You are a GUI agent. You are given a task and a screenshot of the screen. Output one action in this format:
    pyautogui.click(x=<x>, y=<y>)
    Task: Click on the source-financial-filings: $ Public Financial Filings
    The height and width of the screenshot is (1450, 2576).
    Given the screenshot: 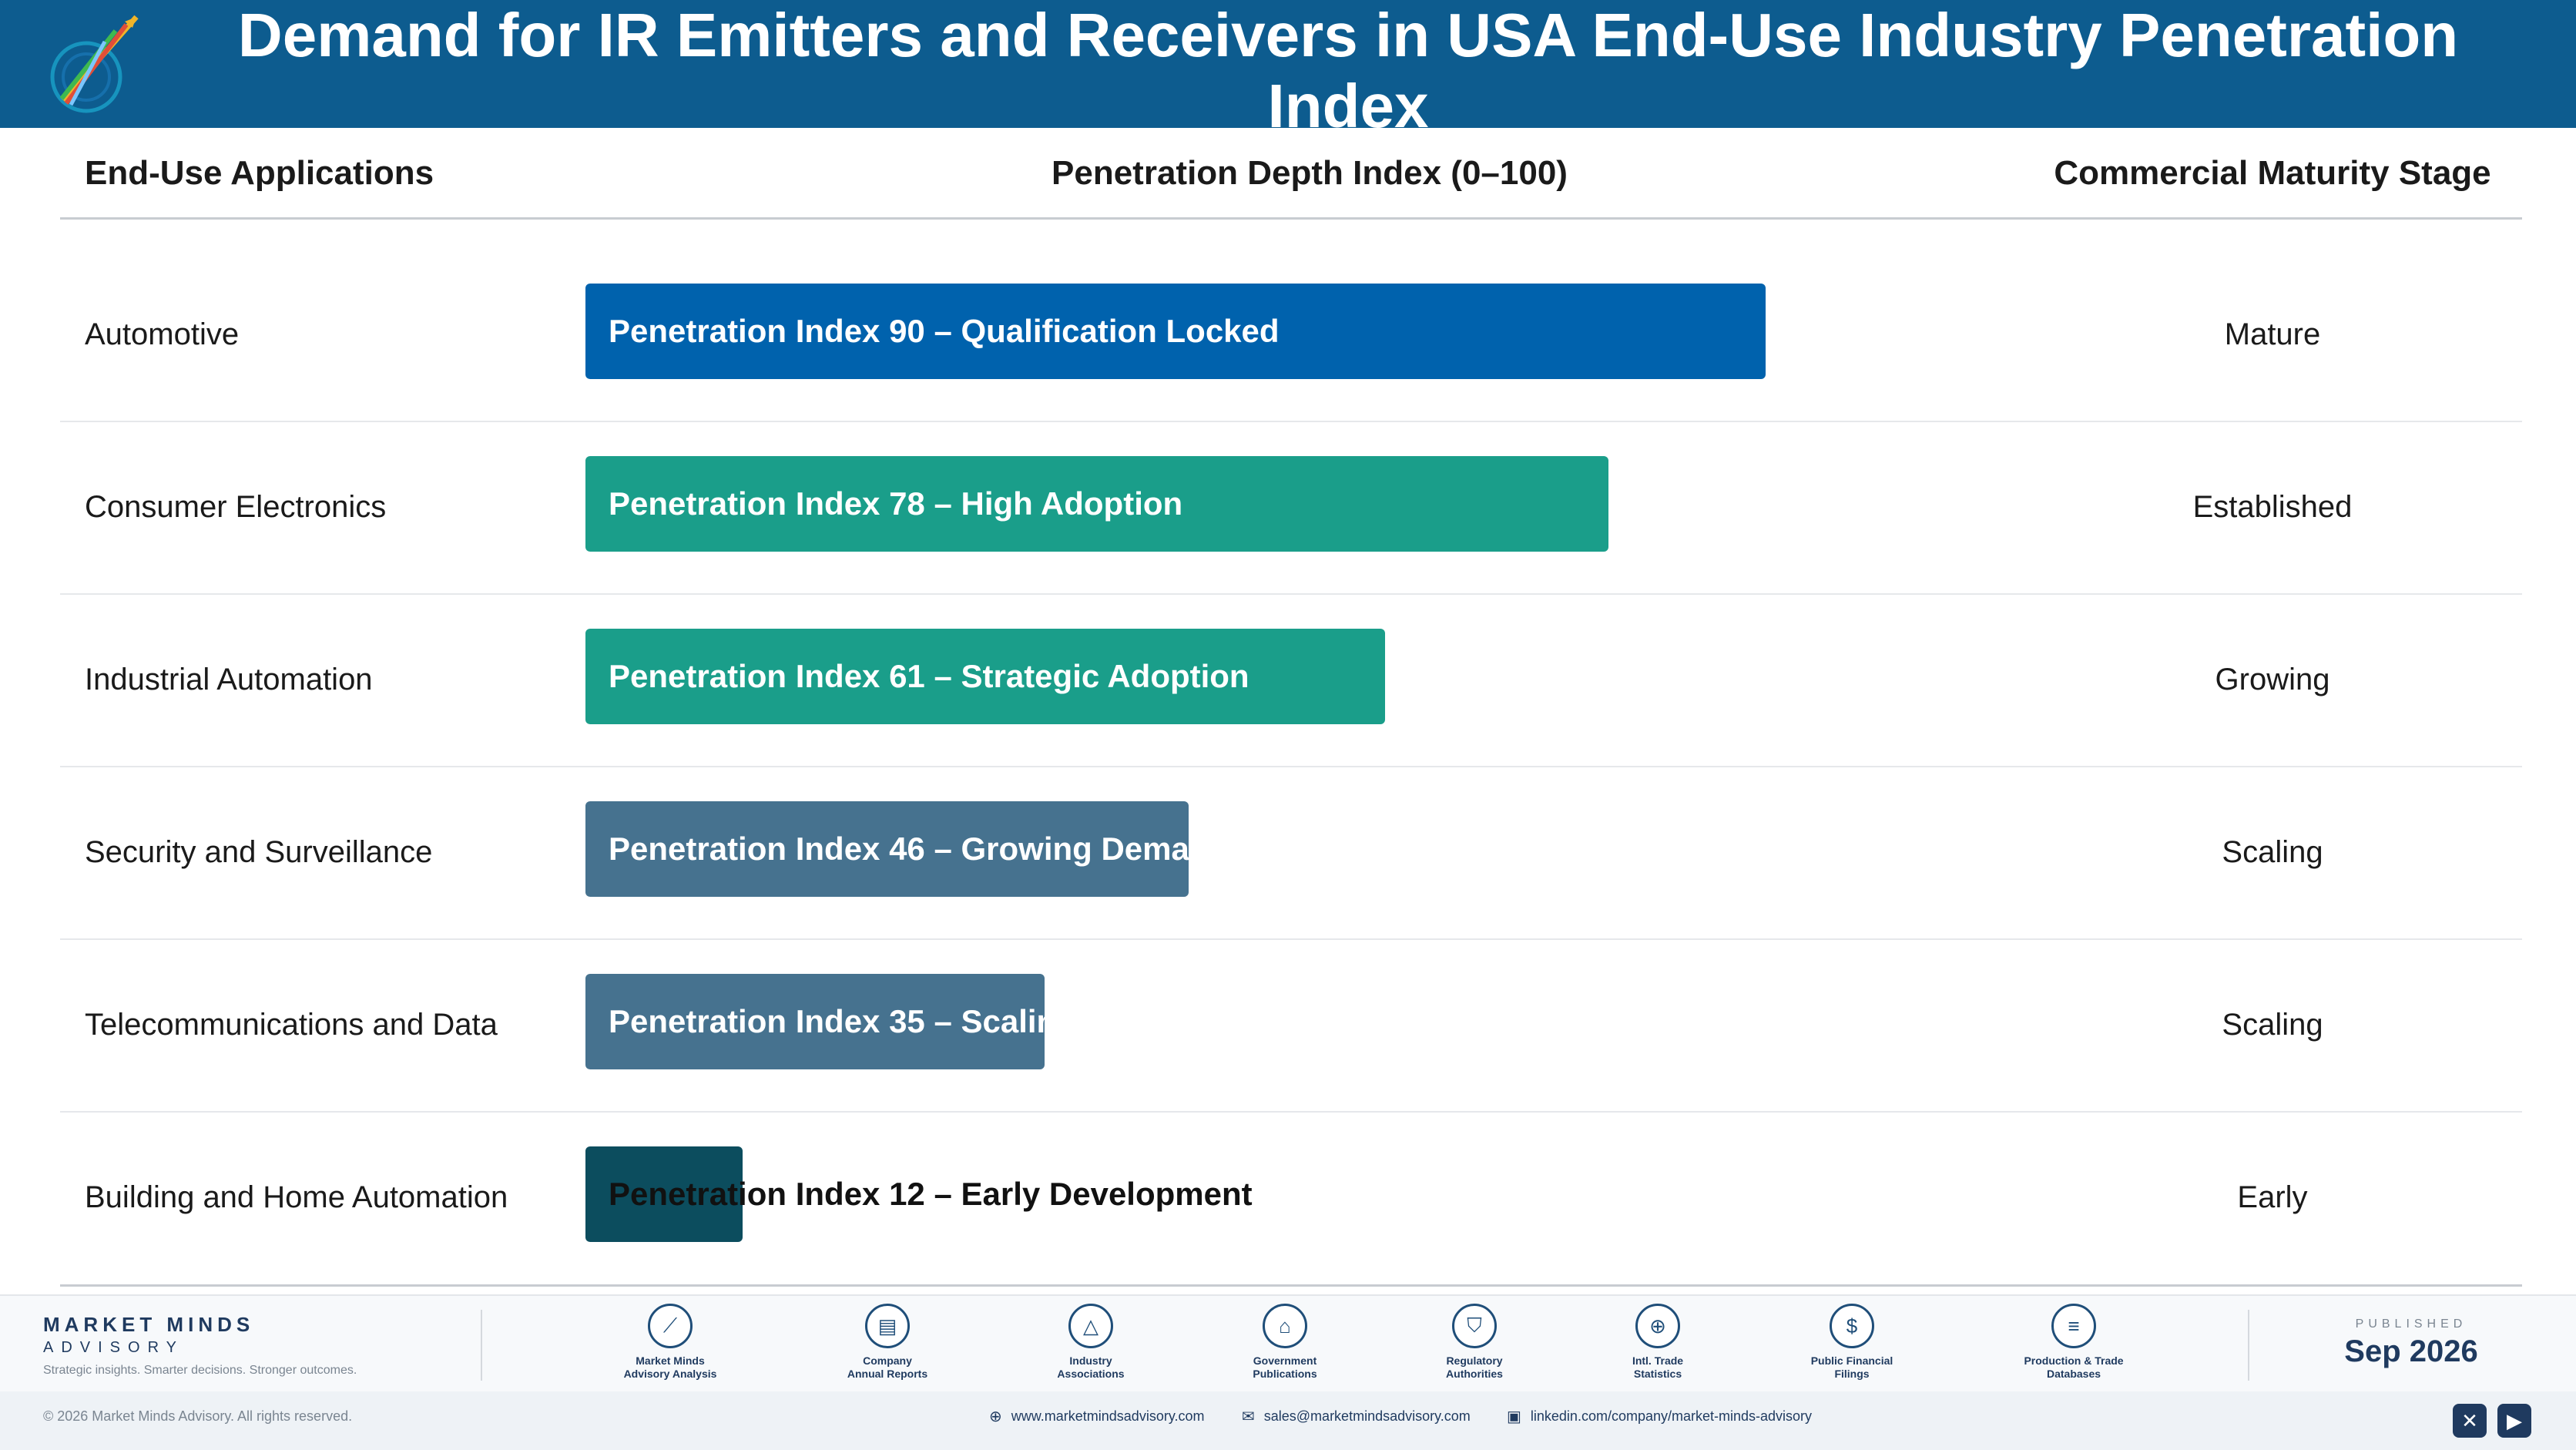 What is the action you would take?
    pyautogui.click(x=1852, y=1342)
    